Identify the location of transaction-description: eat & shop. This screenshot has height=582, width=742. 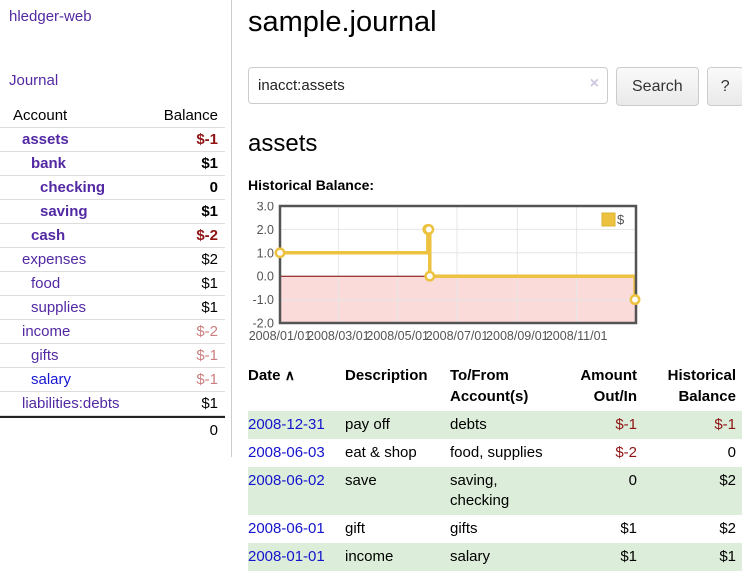
(381, 452).